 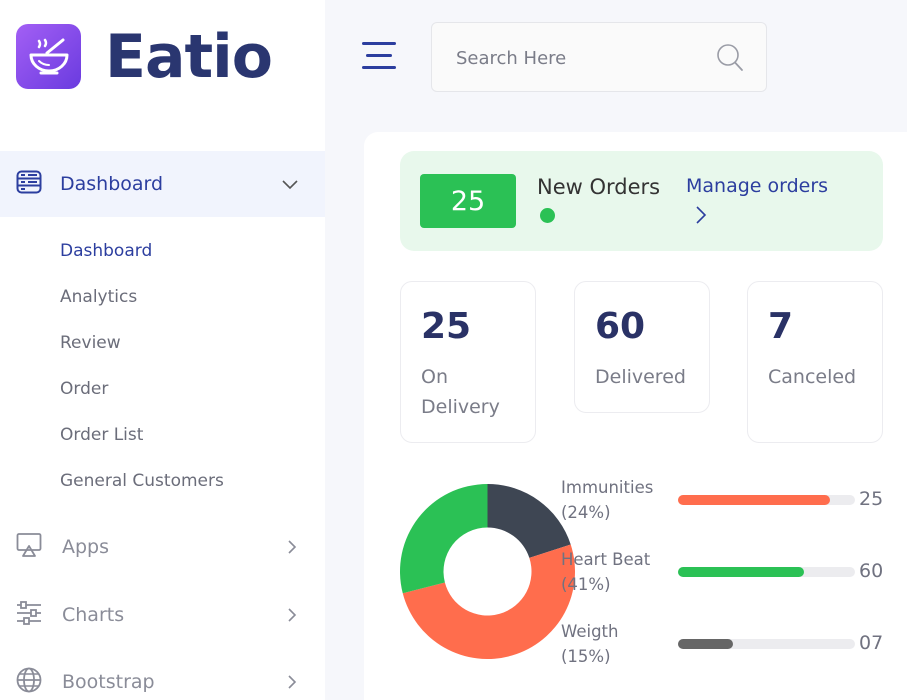 I want to click on search-icon, so click(x=730, y=60).